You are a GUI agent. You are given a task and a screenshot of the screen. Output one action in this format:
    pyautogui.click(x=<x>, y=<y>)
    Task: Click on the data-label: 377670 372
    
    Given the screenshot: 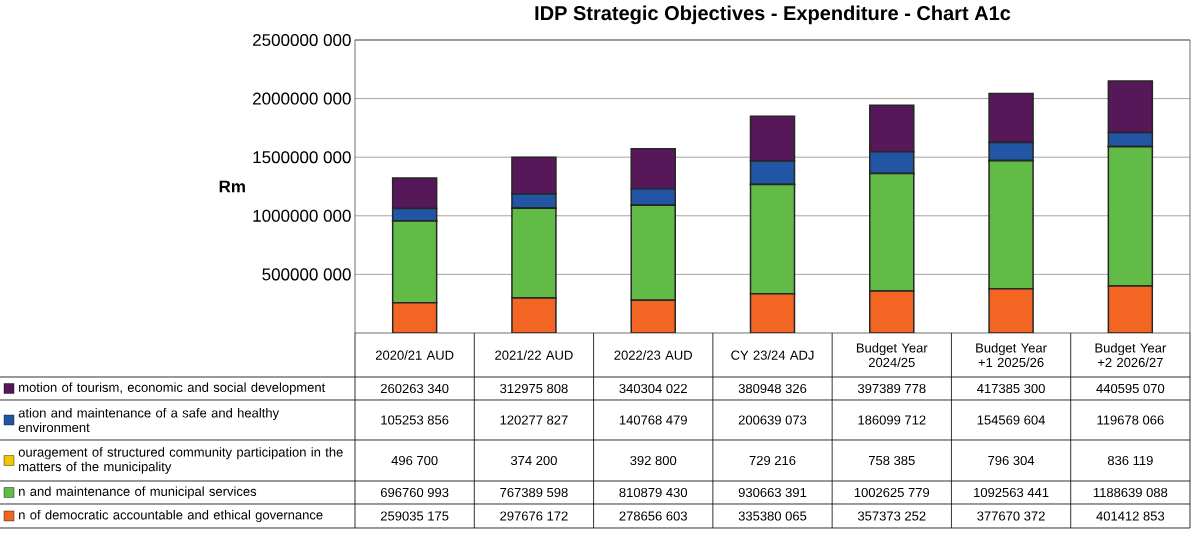 What is the action you would take?
    pyautogui.click(x=1011, y=516)
    